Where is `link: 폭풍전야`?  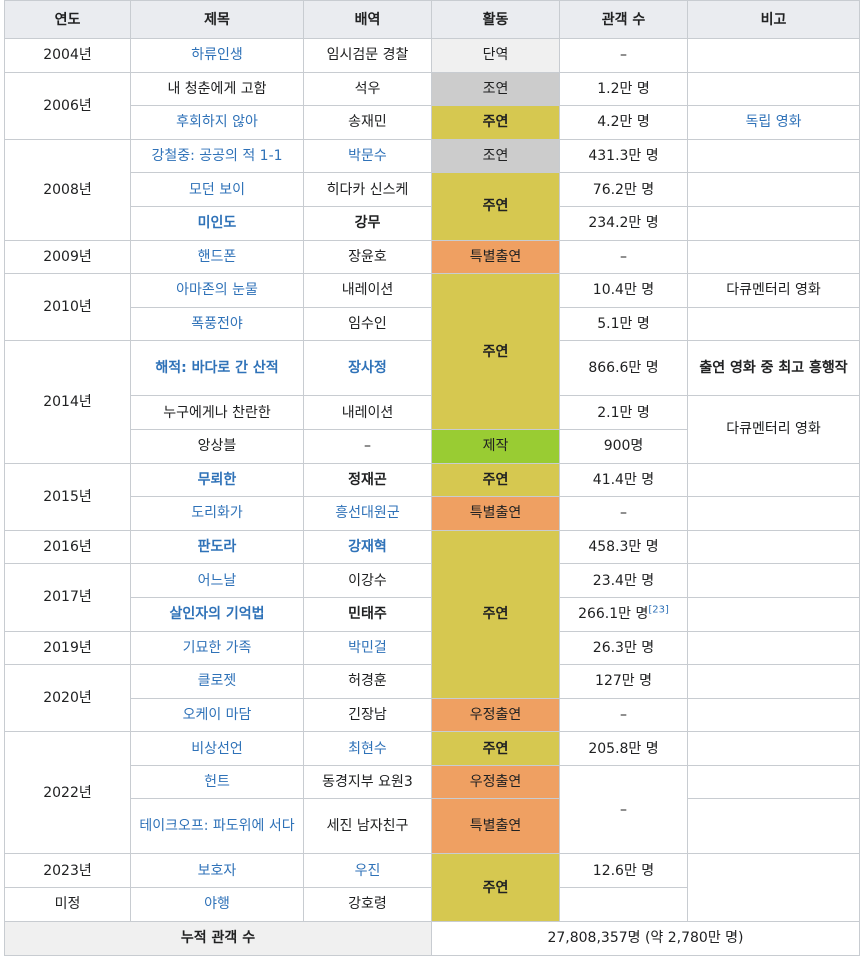 link: 폭풍전야 is located at coordinates (217, 324).